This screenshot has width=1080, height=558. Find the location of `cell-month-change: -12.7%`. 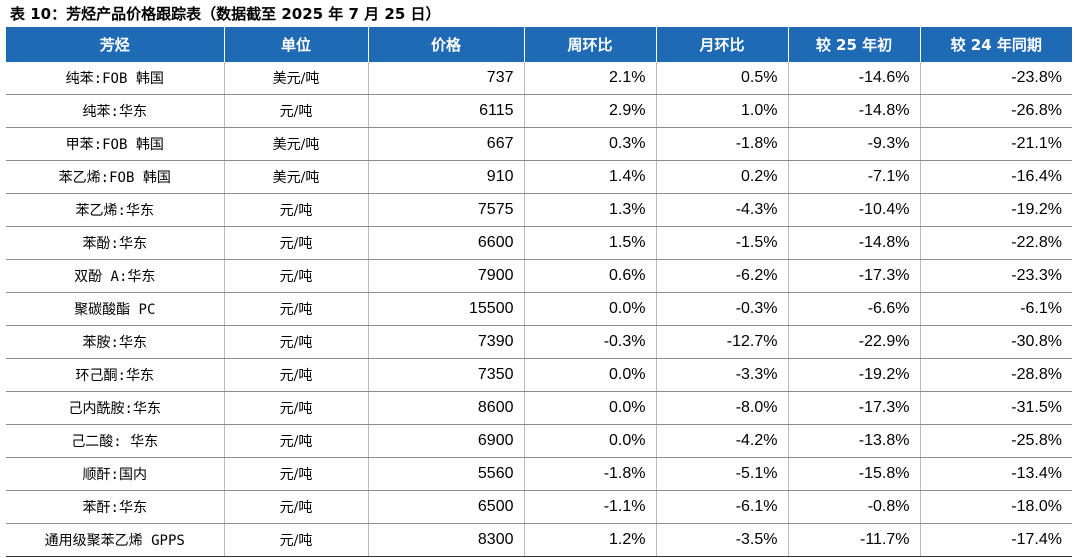

cell-month-change: -12.7% is located at coordinates (721, 342).